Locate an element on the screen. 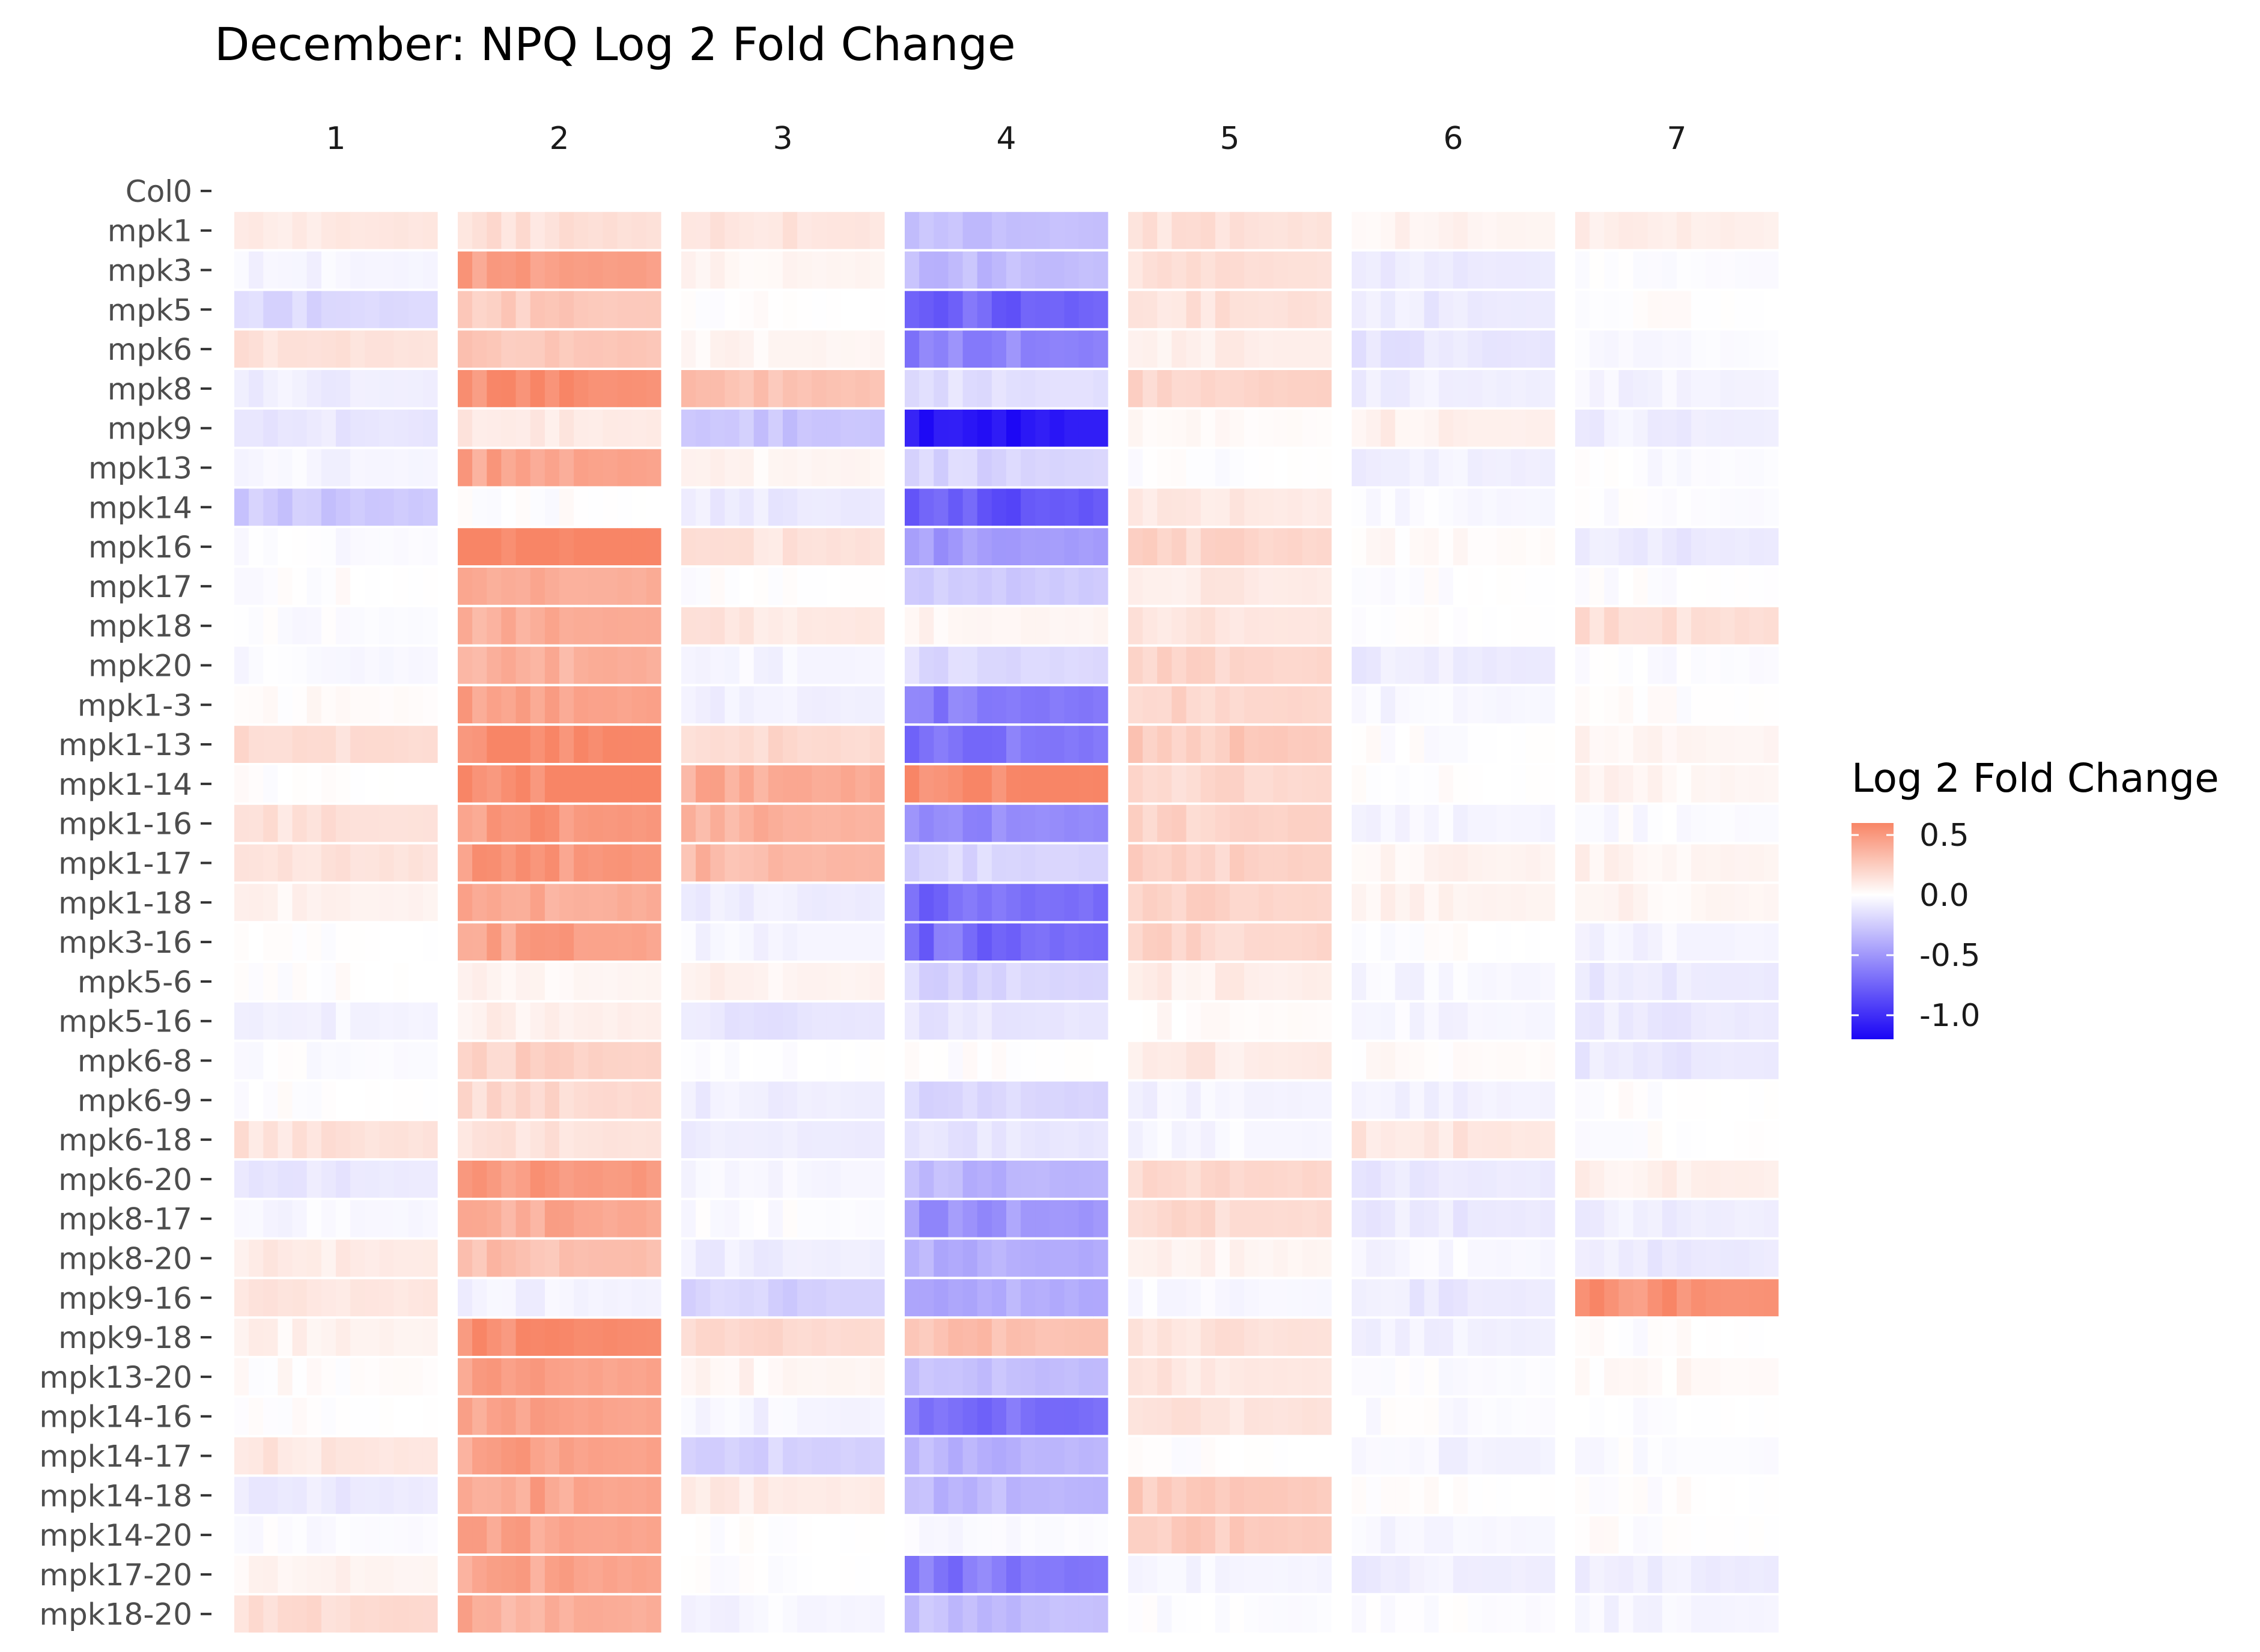 The width and height of the screenshot is (2260, 1652). row-label-mpk3-16: mpk3-16 is located at coordinates (125, 943).